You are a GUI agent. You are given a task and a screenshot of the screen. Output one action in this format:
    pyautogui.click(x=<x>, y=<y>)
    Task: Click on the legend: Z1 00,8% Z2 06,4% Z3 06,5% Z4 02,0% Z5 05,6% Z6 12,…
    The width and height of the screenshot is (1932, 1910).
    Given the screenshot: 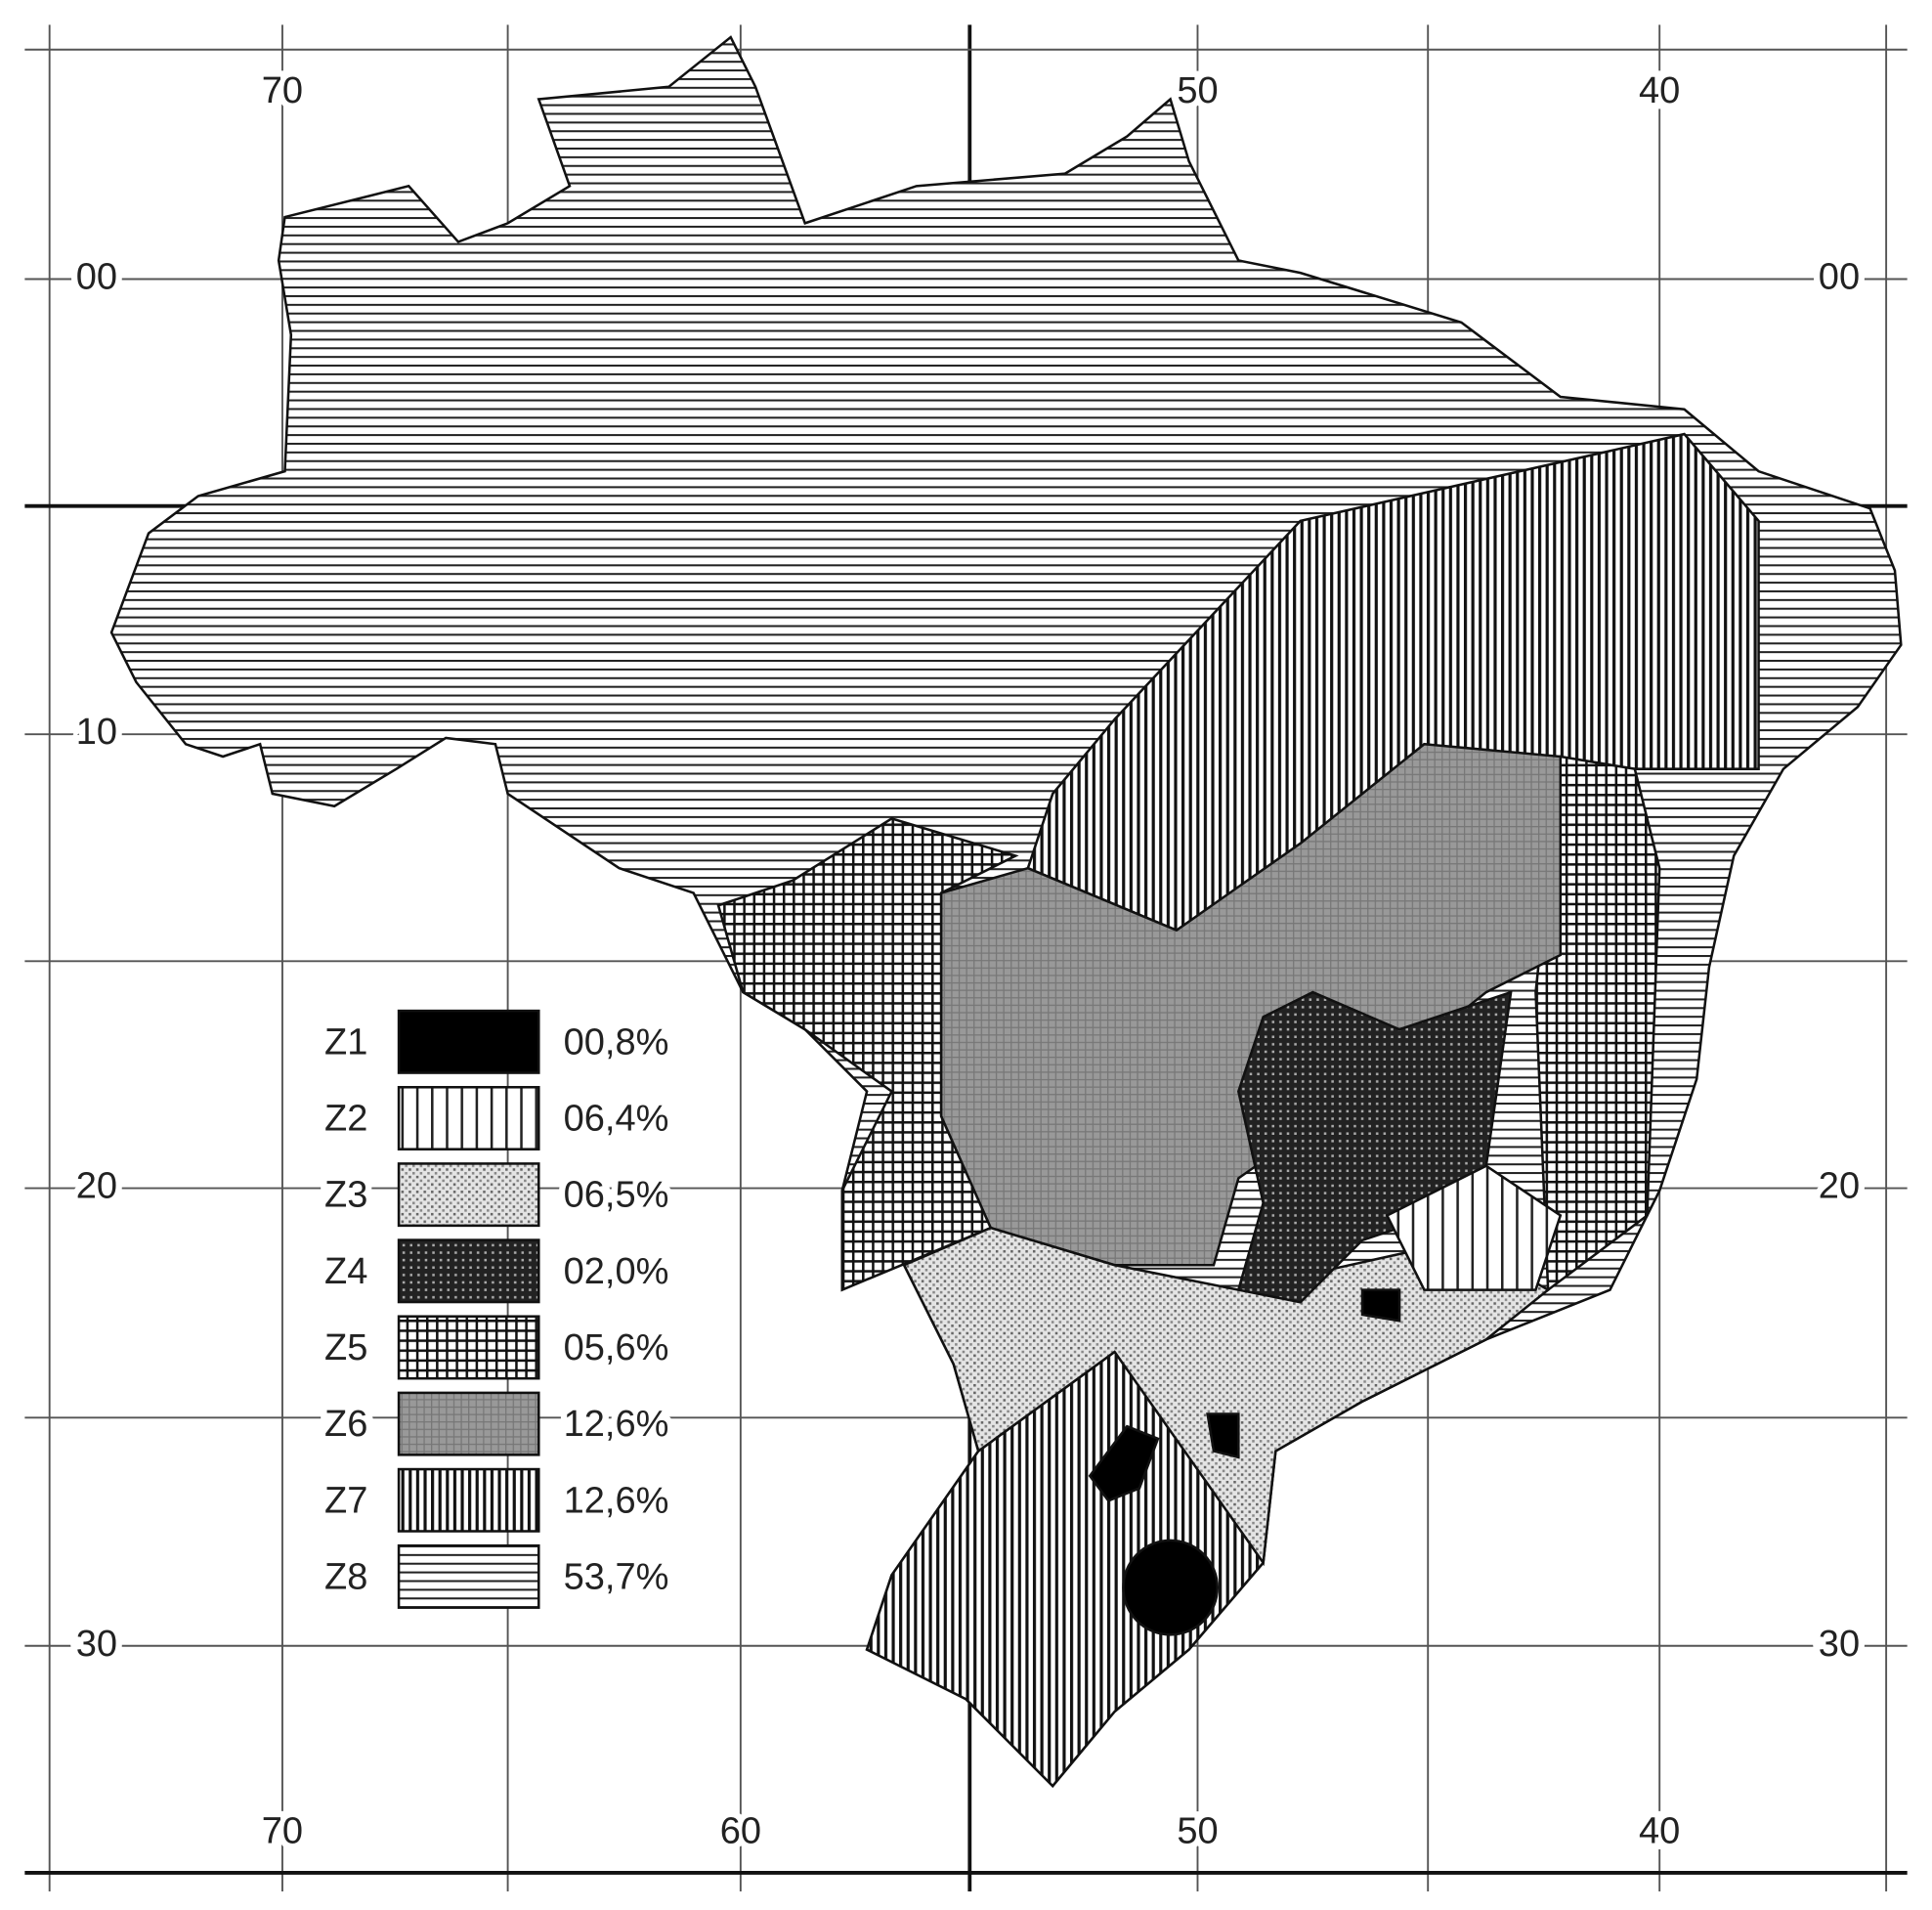 What is the action you would take?
    pyautogui.click(x=497, y=1309)
    